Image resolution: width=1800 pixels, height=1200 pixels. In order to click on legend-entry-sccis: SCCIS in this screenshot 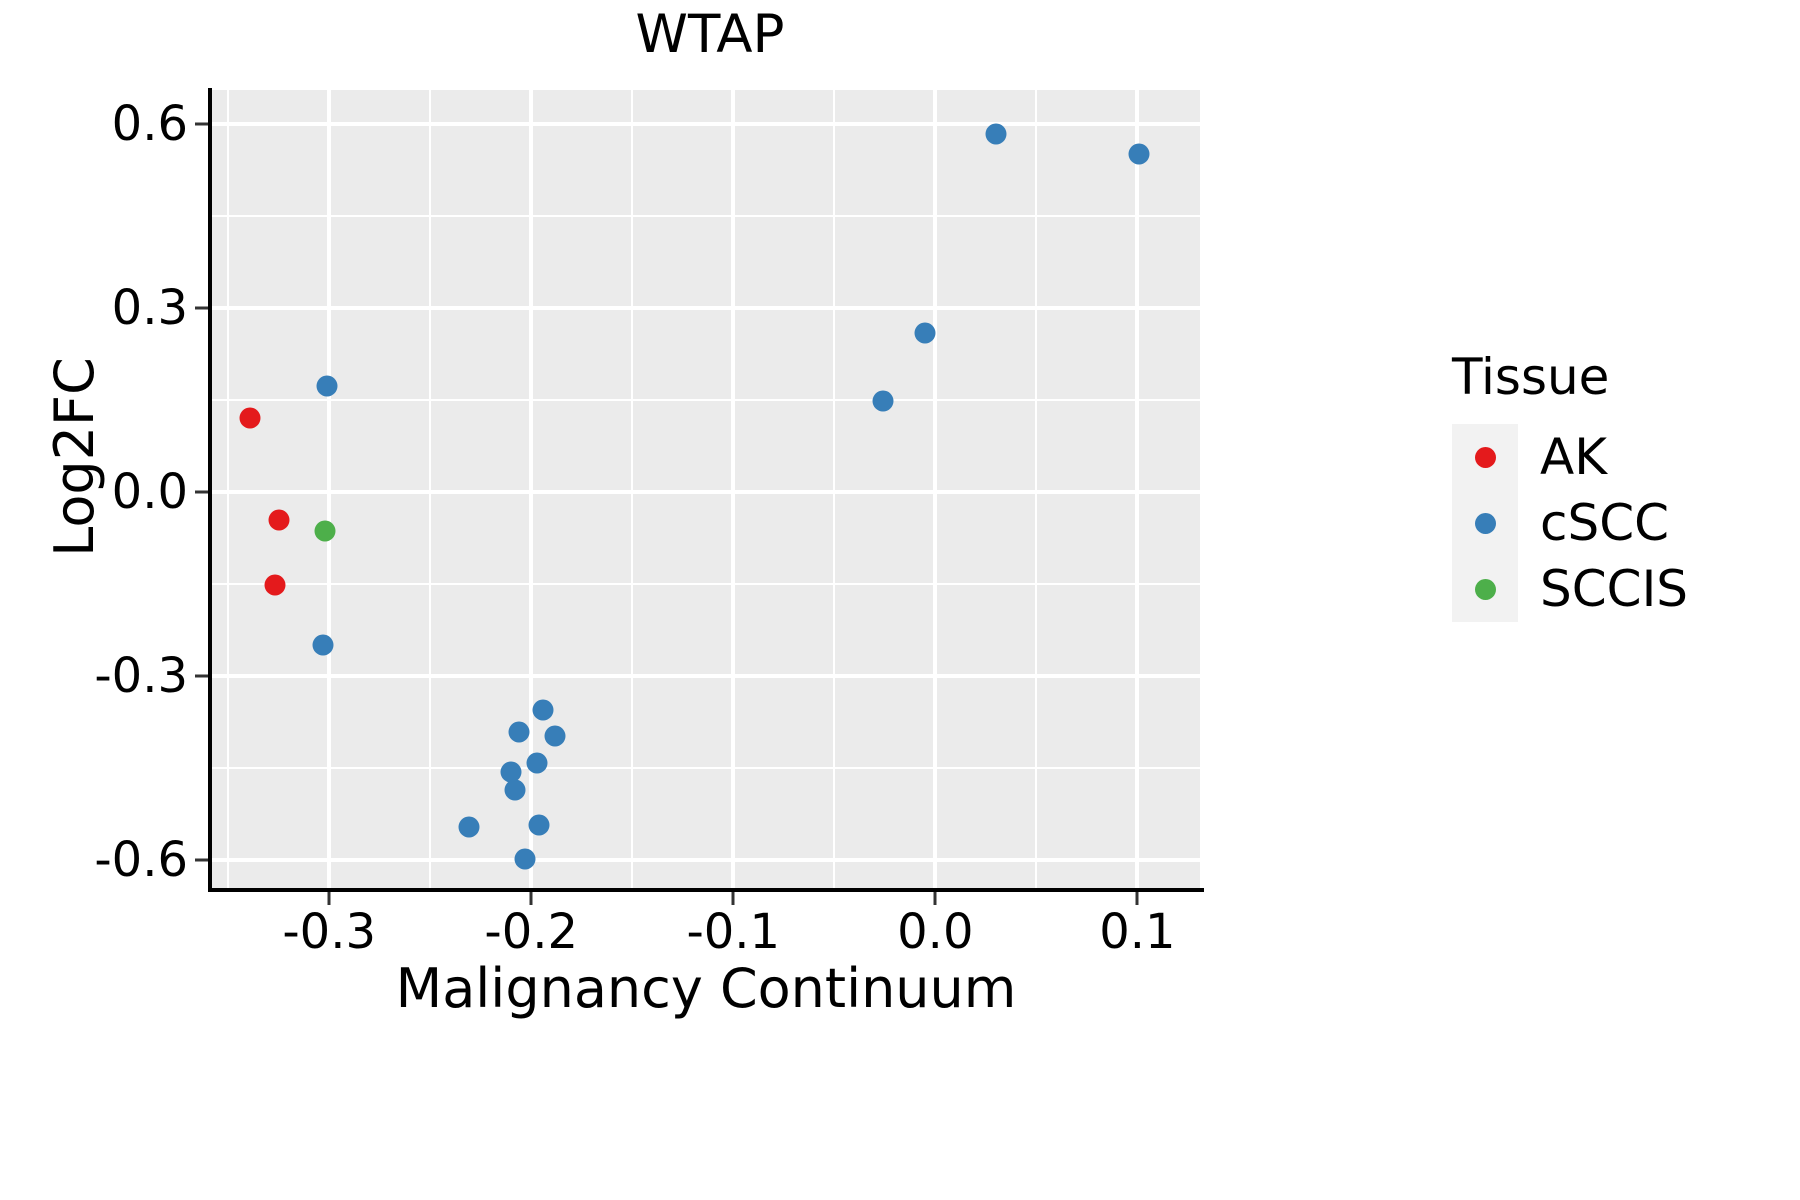, I will do `click(1570, 589)`.